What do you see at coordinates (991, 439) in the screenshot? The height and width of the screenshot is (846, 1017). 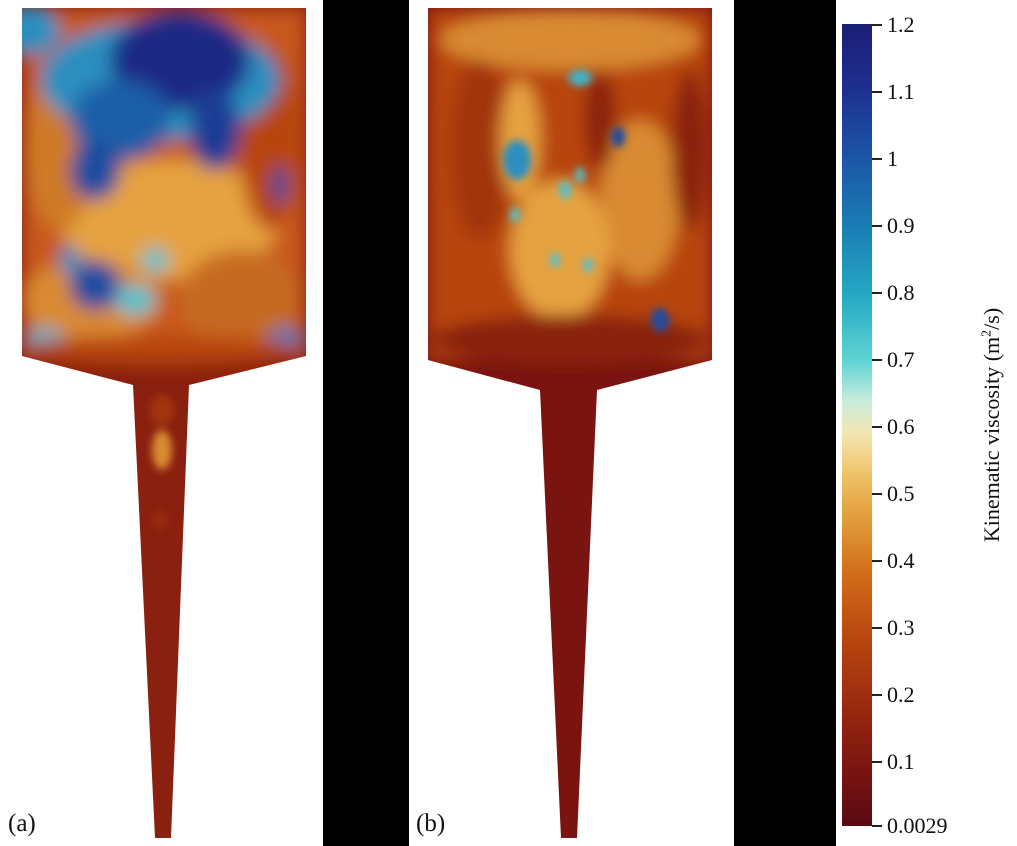 I see `colorbar-title-prefix: Kinematic viscosity (m` at bounding box center [991, 439].